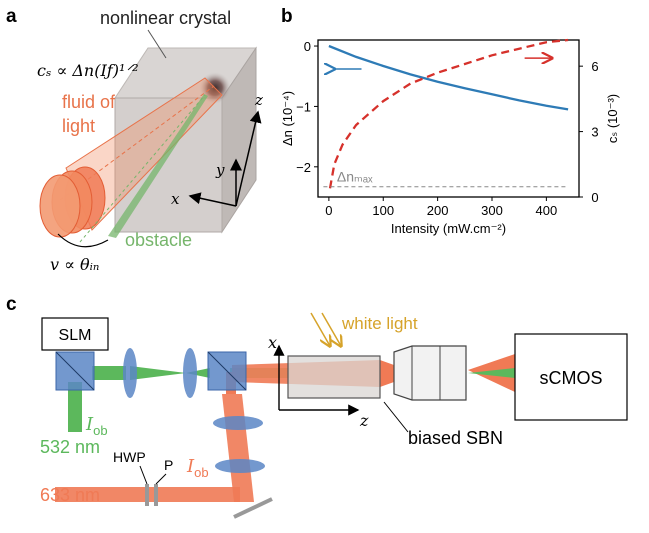 The image size is (649, 533). Describe the element at coordinates (11, 16) in the screenshot. I see `panel-a-letter: a` at that location.